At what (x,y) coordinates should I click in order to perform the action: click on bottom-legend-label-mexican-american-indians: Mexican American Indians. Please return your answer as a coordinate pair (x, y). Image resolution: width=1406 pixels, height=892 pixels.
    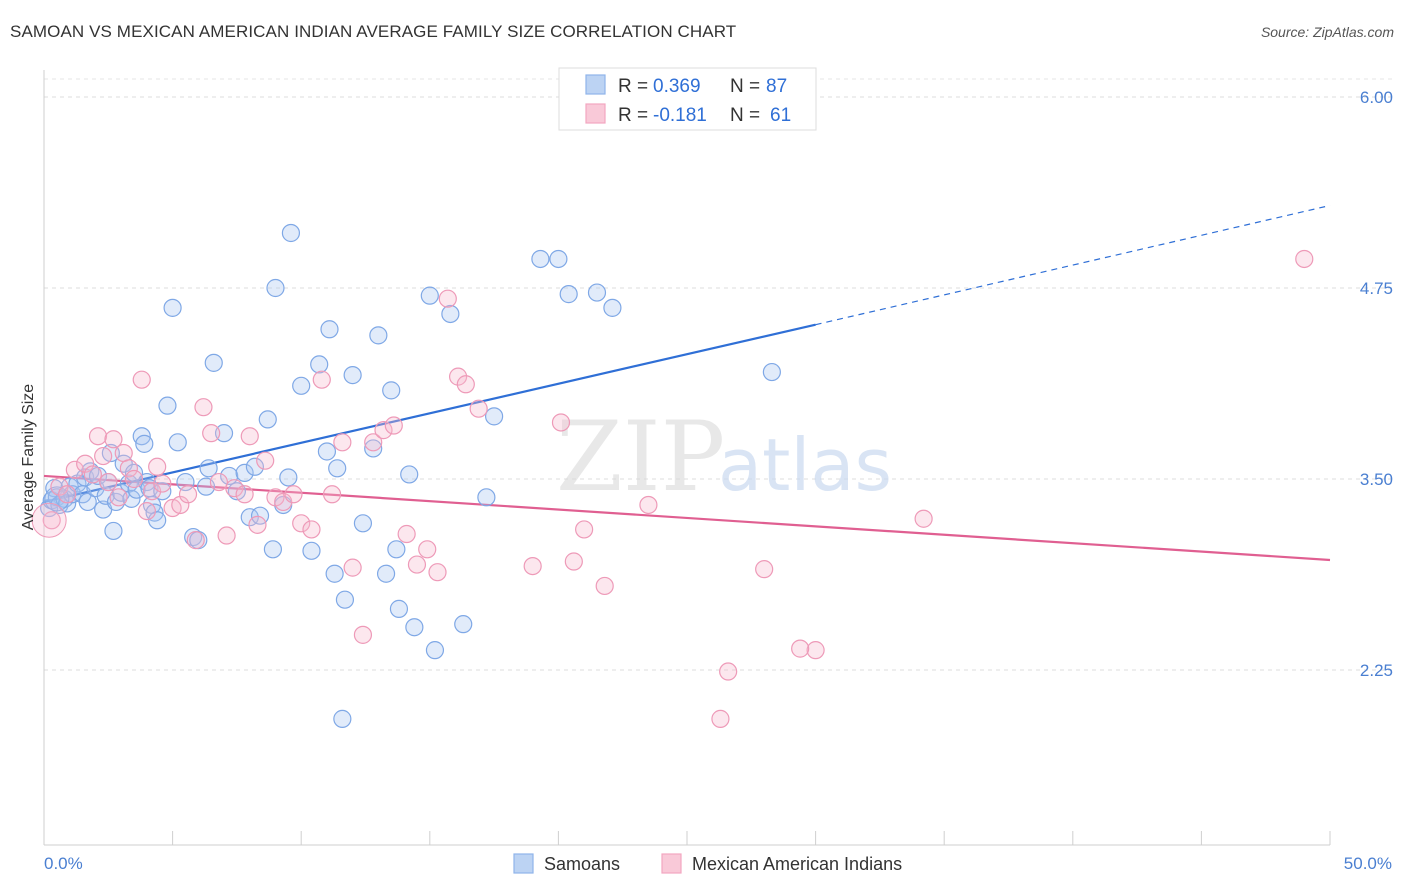
    Looking at the image, I should click on (797, 864).